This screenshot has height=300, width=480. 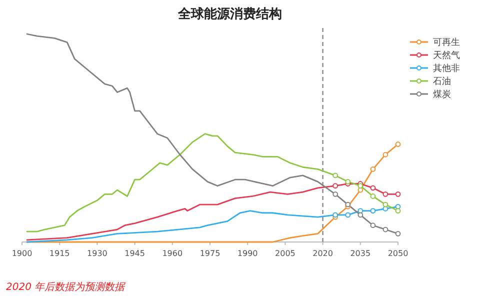 What do you see at coordinates (446, 55) in the screenshot?
I see `legend-label: 天然气` at bounding box center [446, 55].